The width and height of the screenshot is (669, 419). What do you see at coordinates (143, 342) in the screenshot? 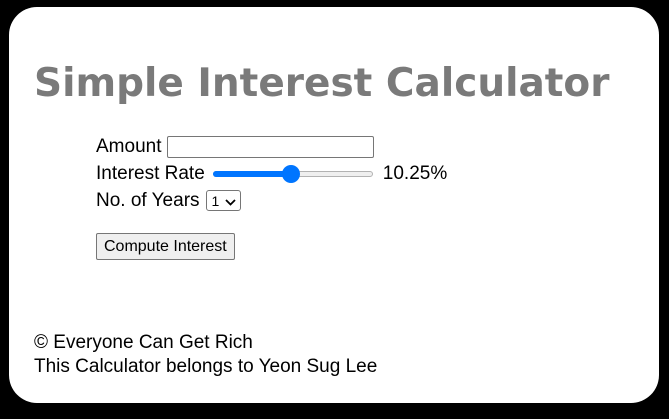
I see `copyright-text: © Everyone Can Get Rich` at bounding box center [143, 342].